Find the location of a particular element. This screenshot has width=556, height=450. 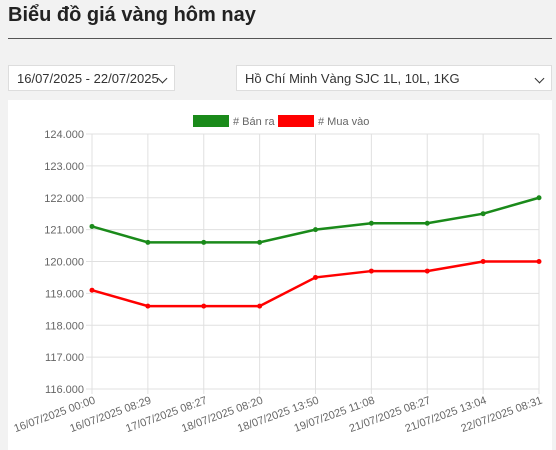

y-tick-label: 117.000 is located at coordinates (64, 358).